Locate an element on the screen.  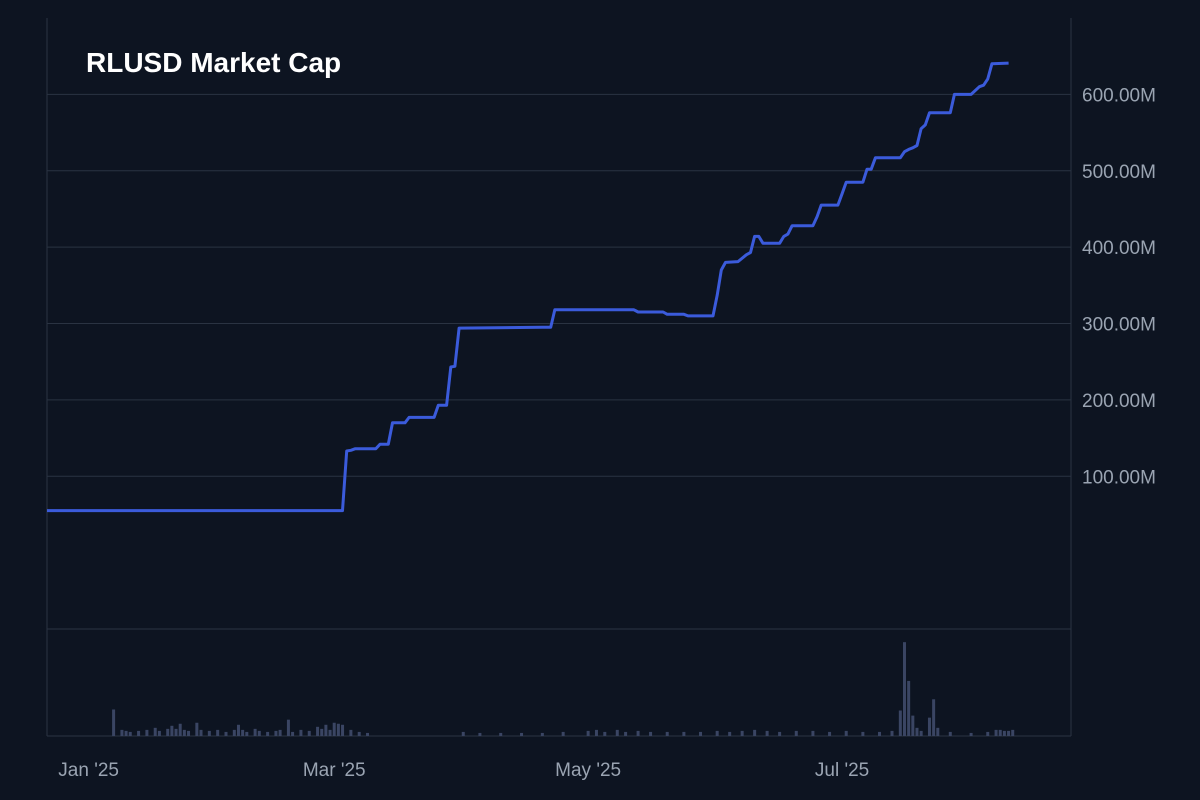
x-tick-label: Jul '25 is located at coordinates (842, 770).